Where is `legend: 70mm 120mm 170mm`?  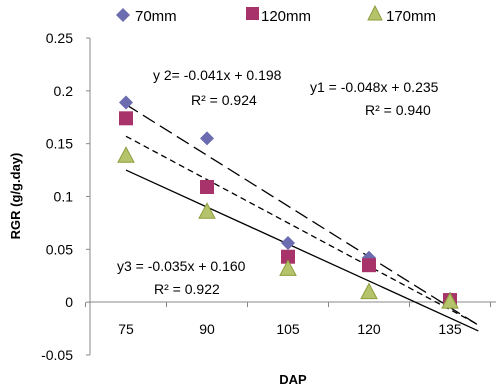
legend: 70mm 120mm 170mm is located at coordinates (276, 14).